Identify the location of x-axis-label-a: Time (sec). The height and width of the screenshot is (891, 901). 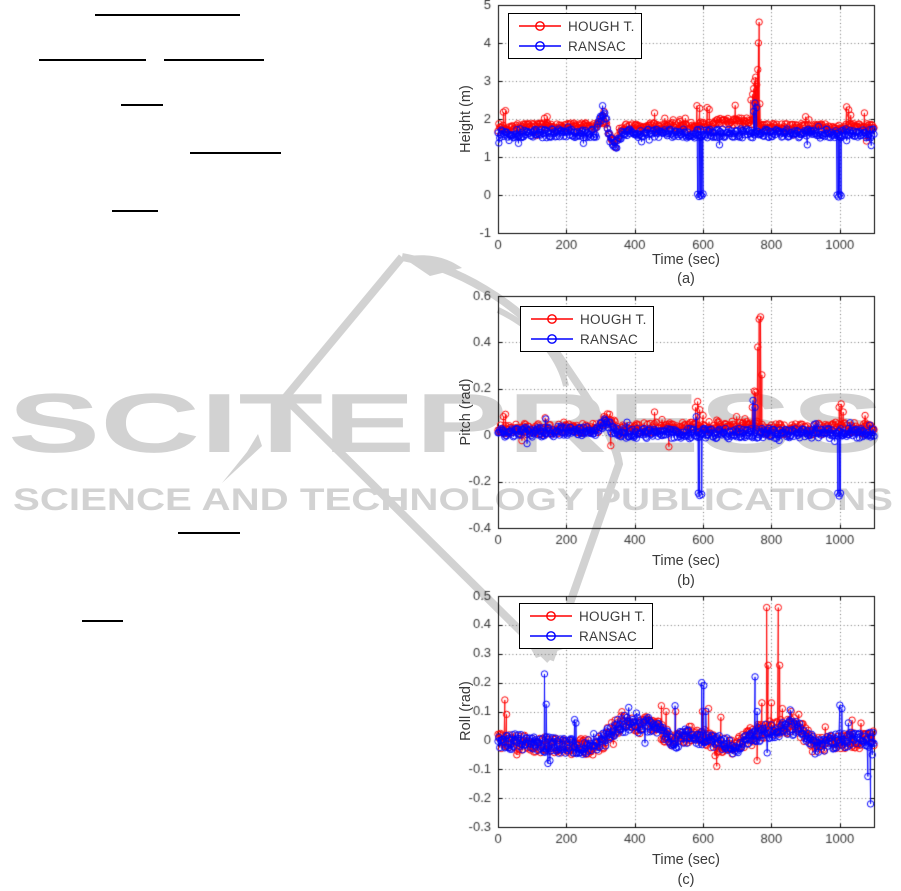
(686, 260).